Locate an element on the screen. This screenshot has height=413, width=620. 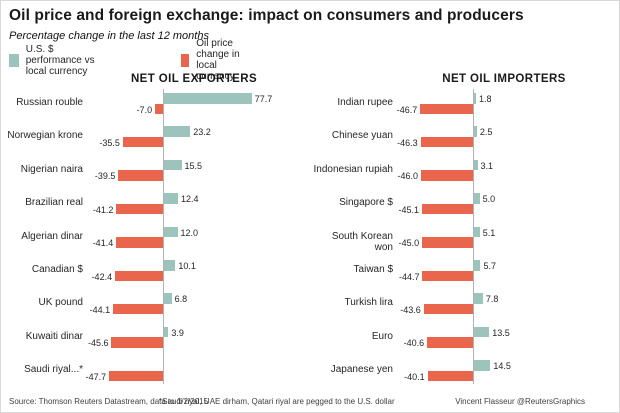
value-label-oil: -41.4 is located at coordinates (103, 243).